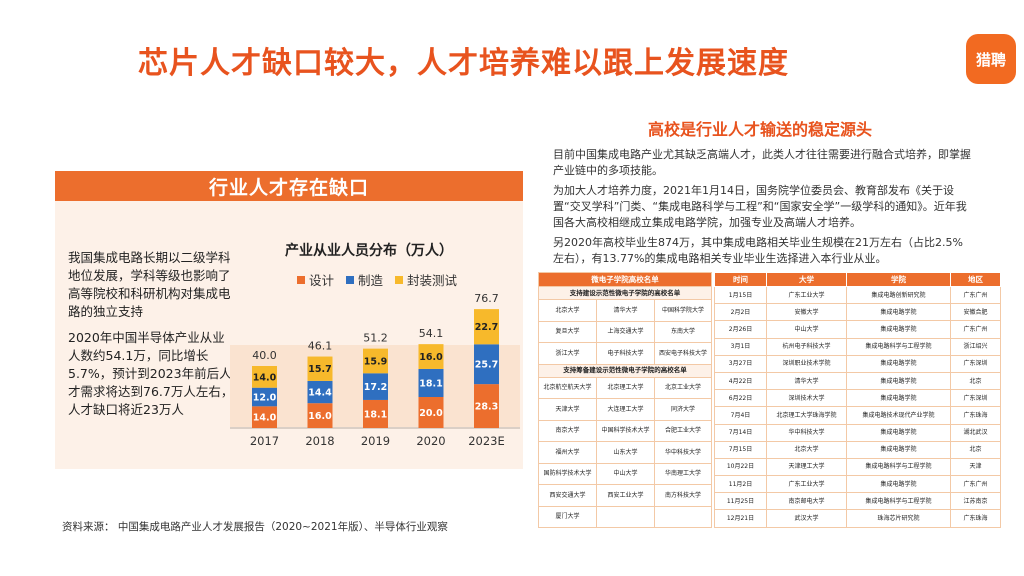  What do you see at coordinates (683, 430) in the screenshot?
I see `schools-table-row-cell: 合肥工业大学` at bounding box center [683, 430].